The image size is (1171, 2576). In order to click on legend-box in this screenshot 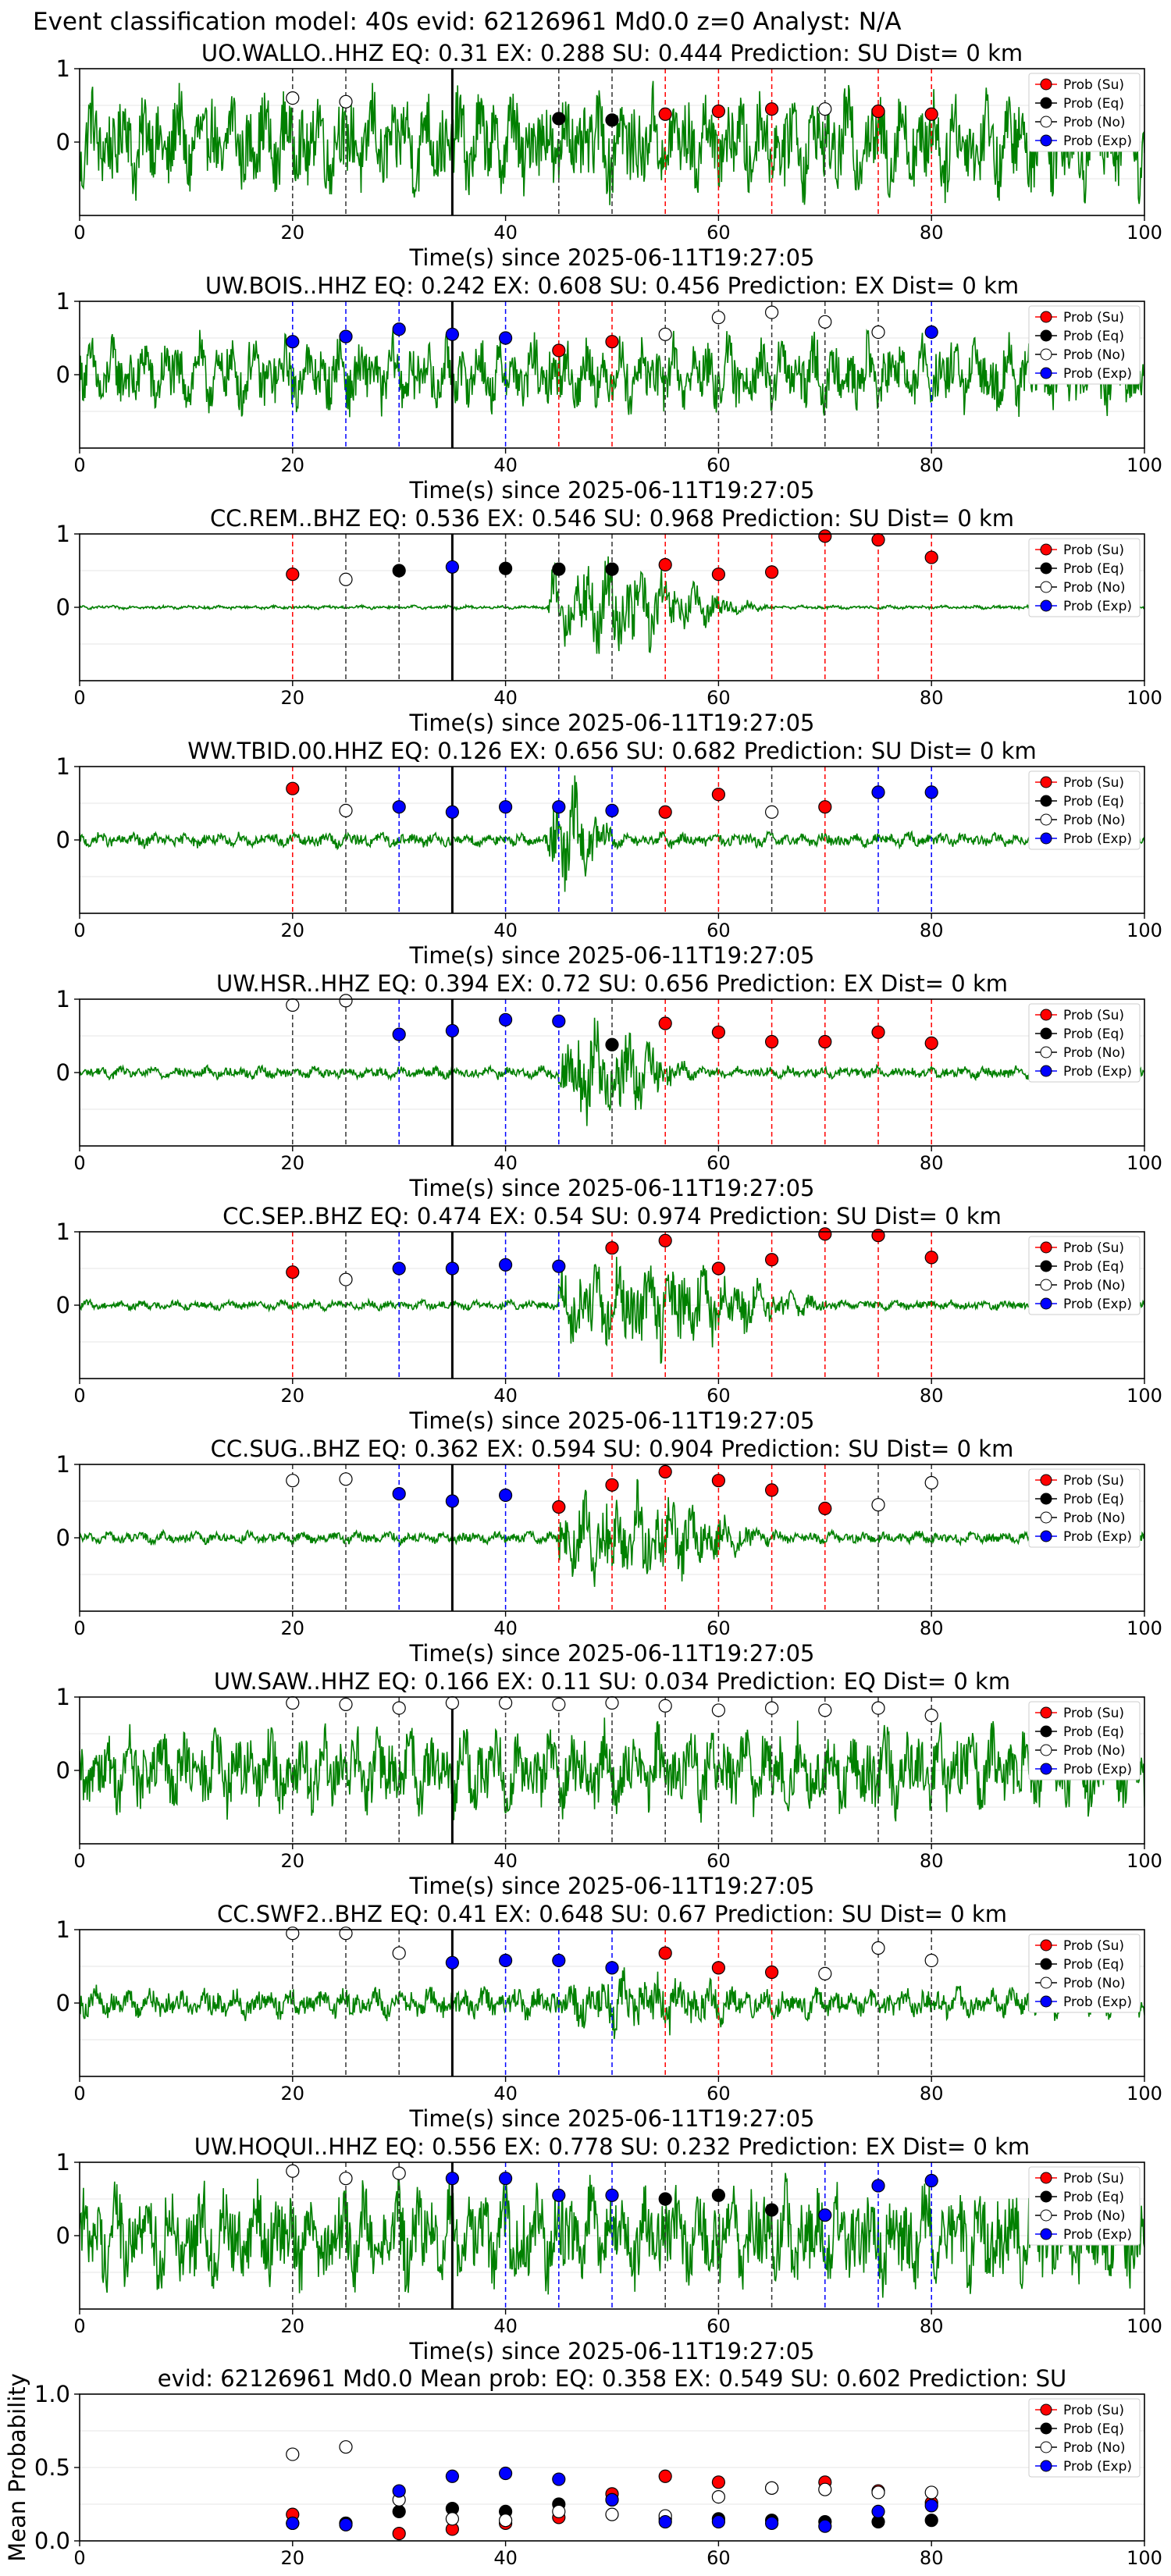, I will do `click(1084, 810)`.